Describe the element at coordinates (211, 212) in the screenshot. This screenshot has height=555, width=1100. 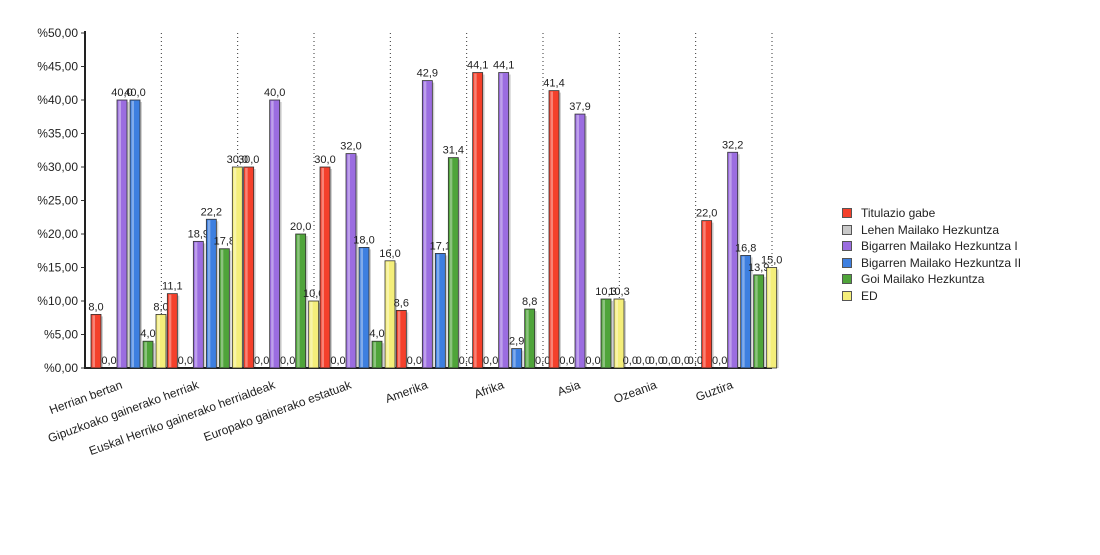
I see `data-label: 22,2` at that location.